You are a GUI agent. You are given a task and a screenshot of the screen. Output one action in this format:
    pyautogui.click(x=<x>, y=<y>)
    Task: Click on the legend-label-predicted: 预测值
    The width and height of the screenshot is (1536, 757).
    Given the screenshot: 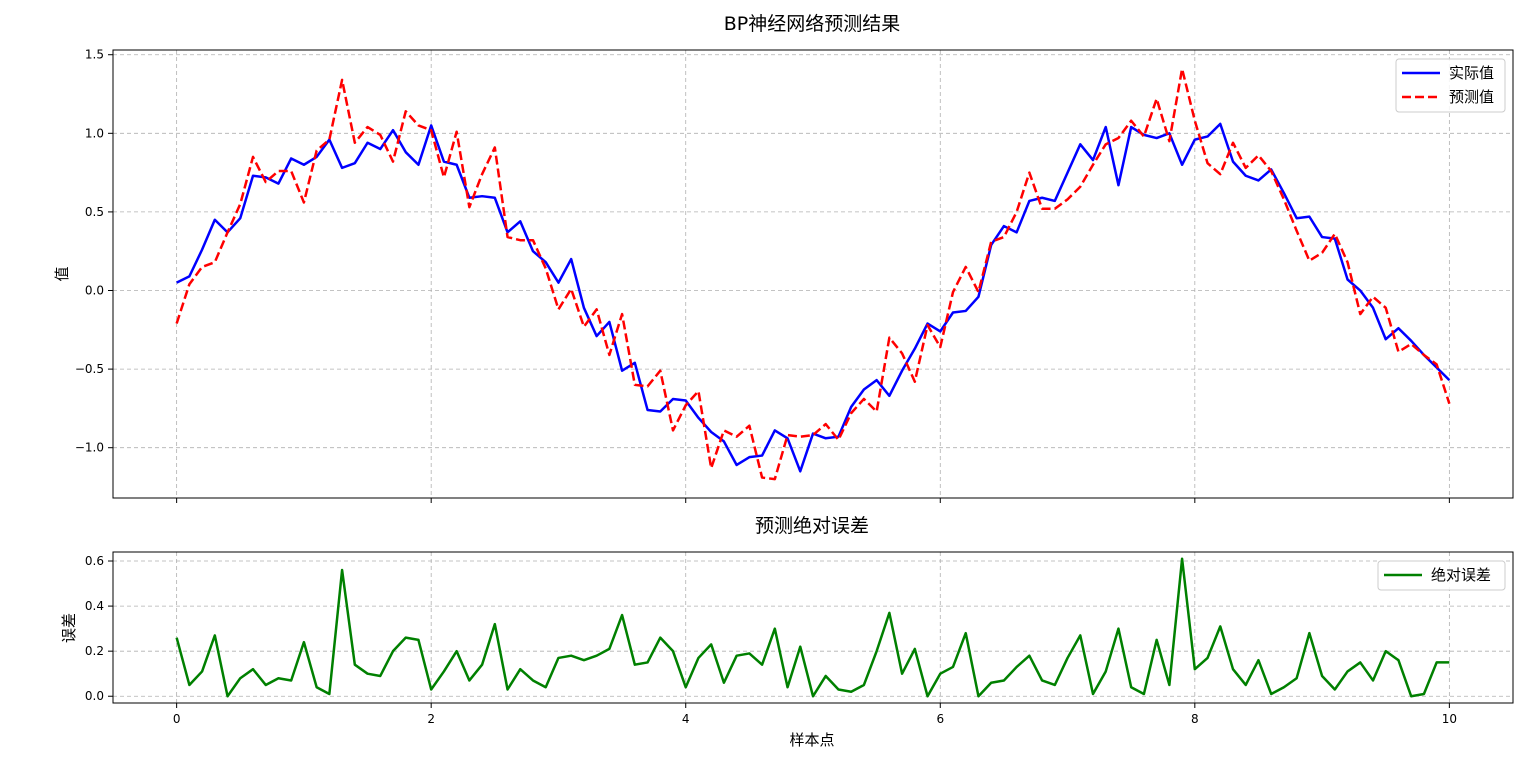 What is the action you would take?
    pyautogui.click(x=1471, y=97)
    